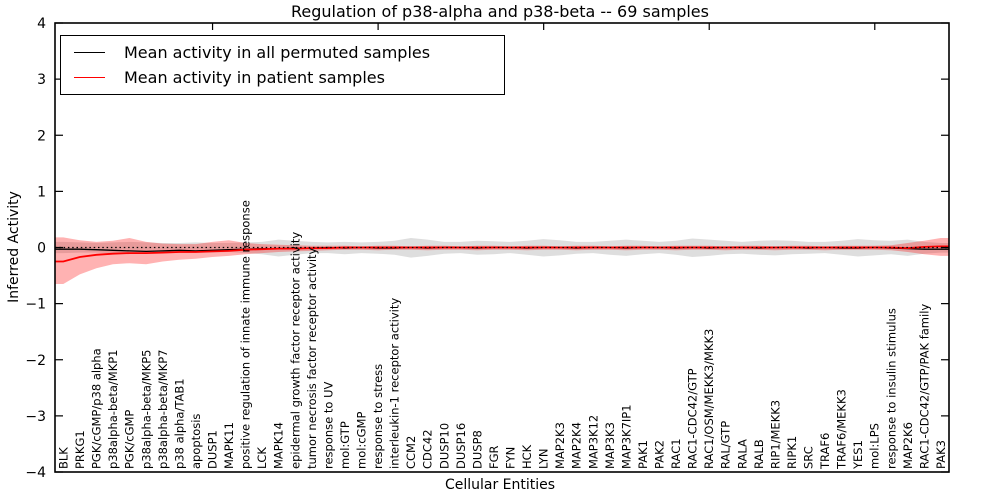 The height and width of the screenshot is (500, 1000). I want to click on x-tick-label: RAC1-CDC42/GTP, so click(693, 418).